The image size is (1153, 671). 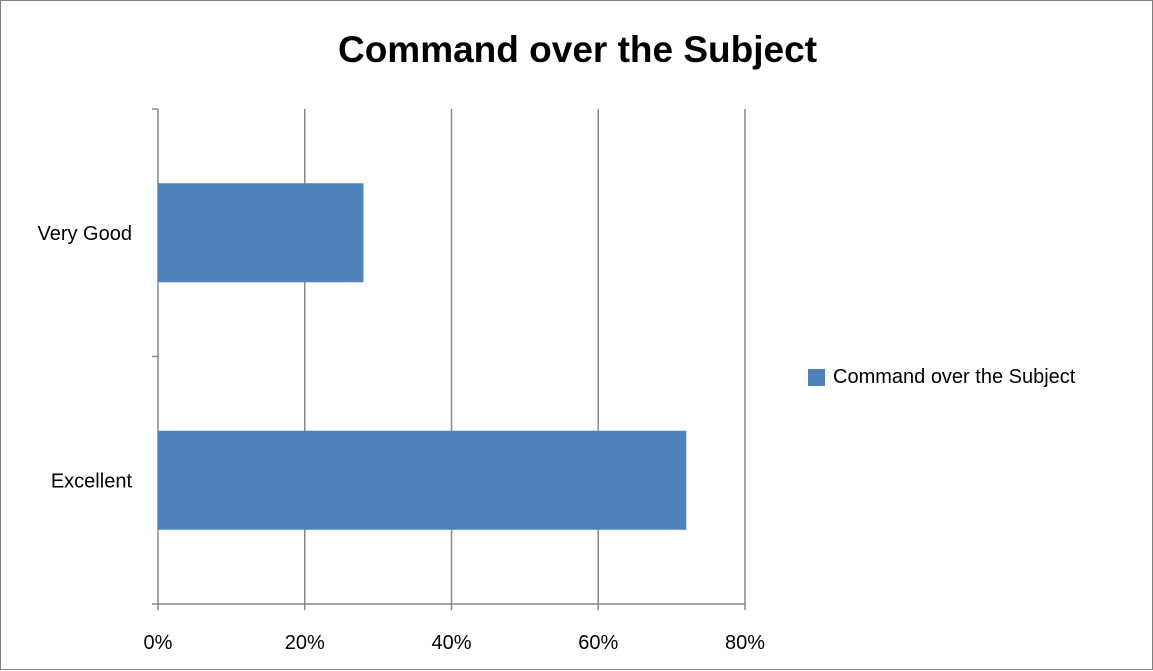 I want to click on legend-swatch, so click(x=816, y=377).